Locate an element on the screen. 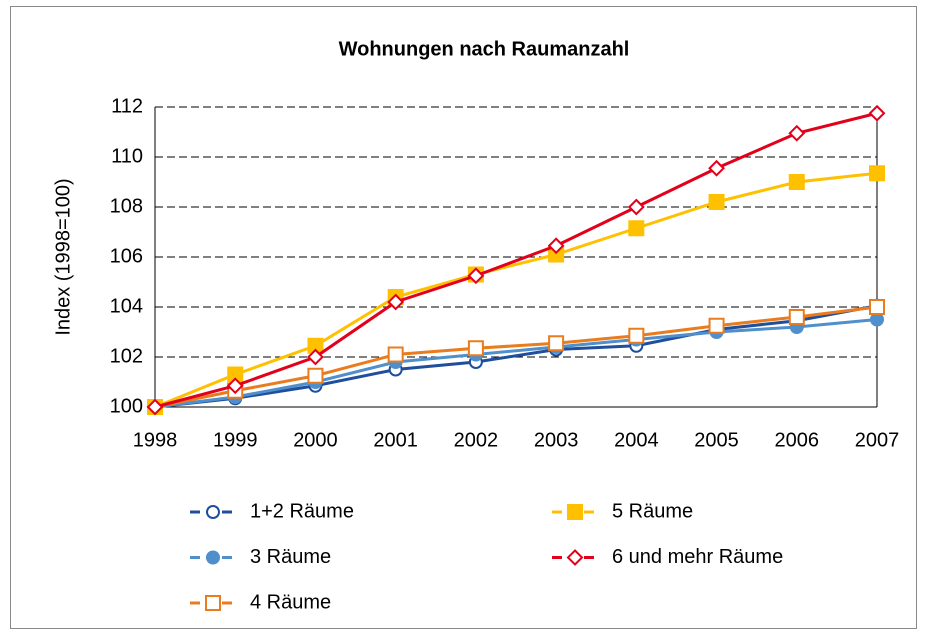 The width and height of the screenshot is (928, 636). legend-label: 5 Räume is located at coordinates (652, 511).